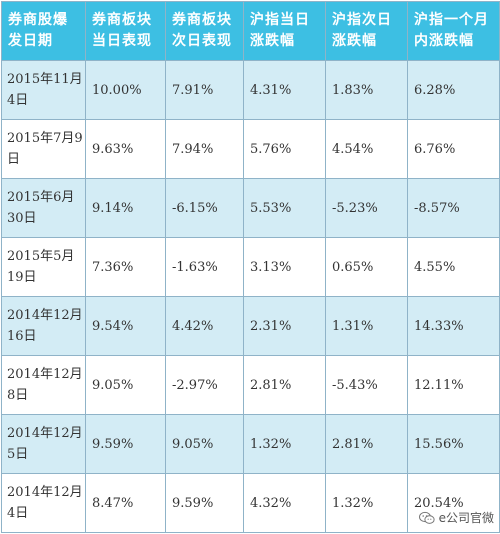 This screenshot has width=500, height=534. I want to click on table-cell: -5.23%, so click(366, 208).